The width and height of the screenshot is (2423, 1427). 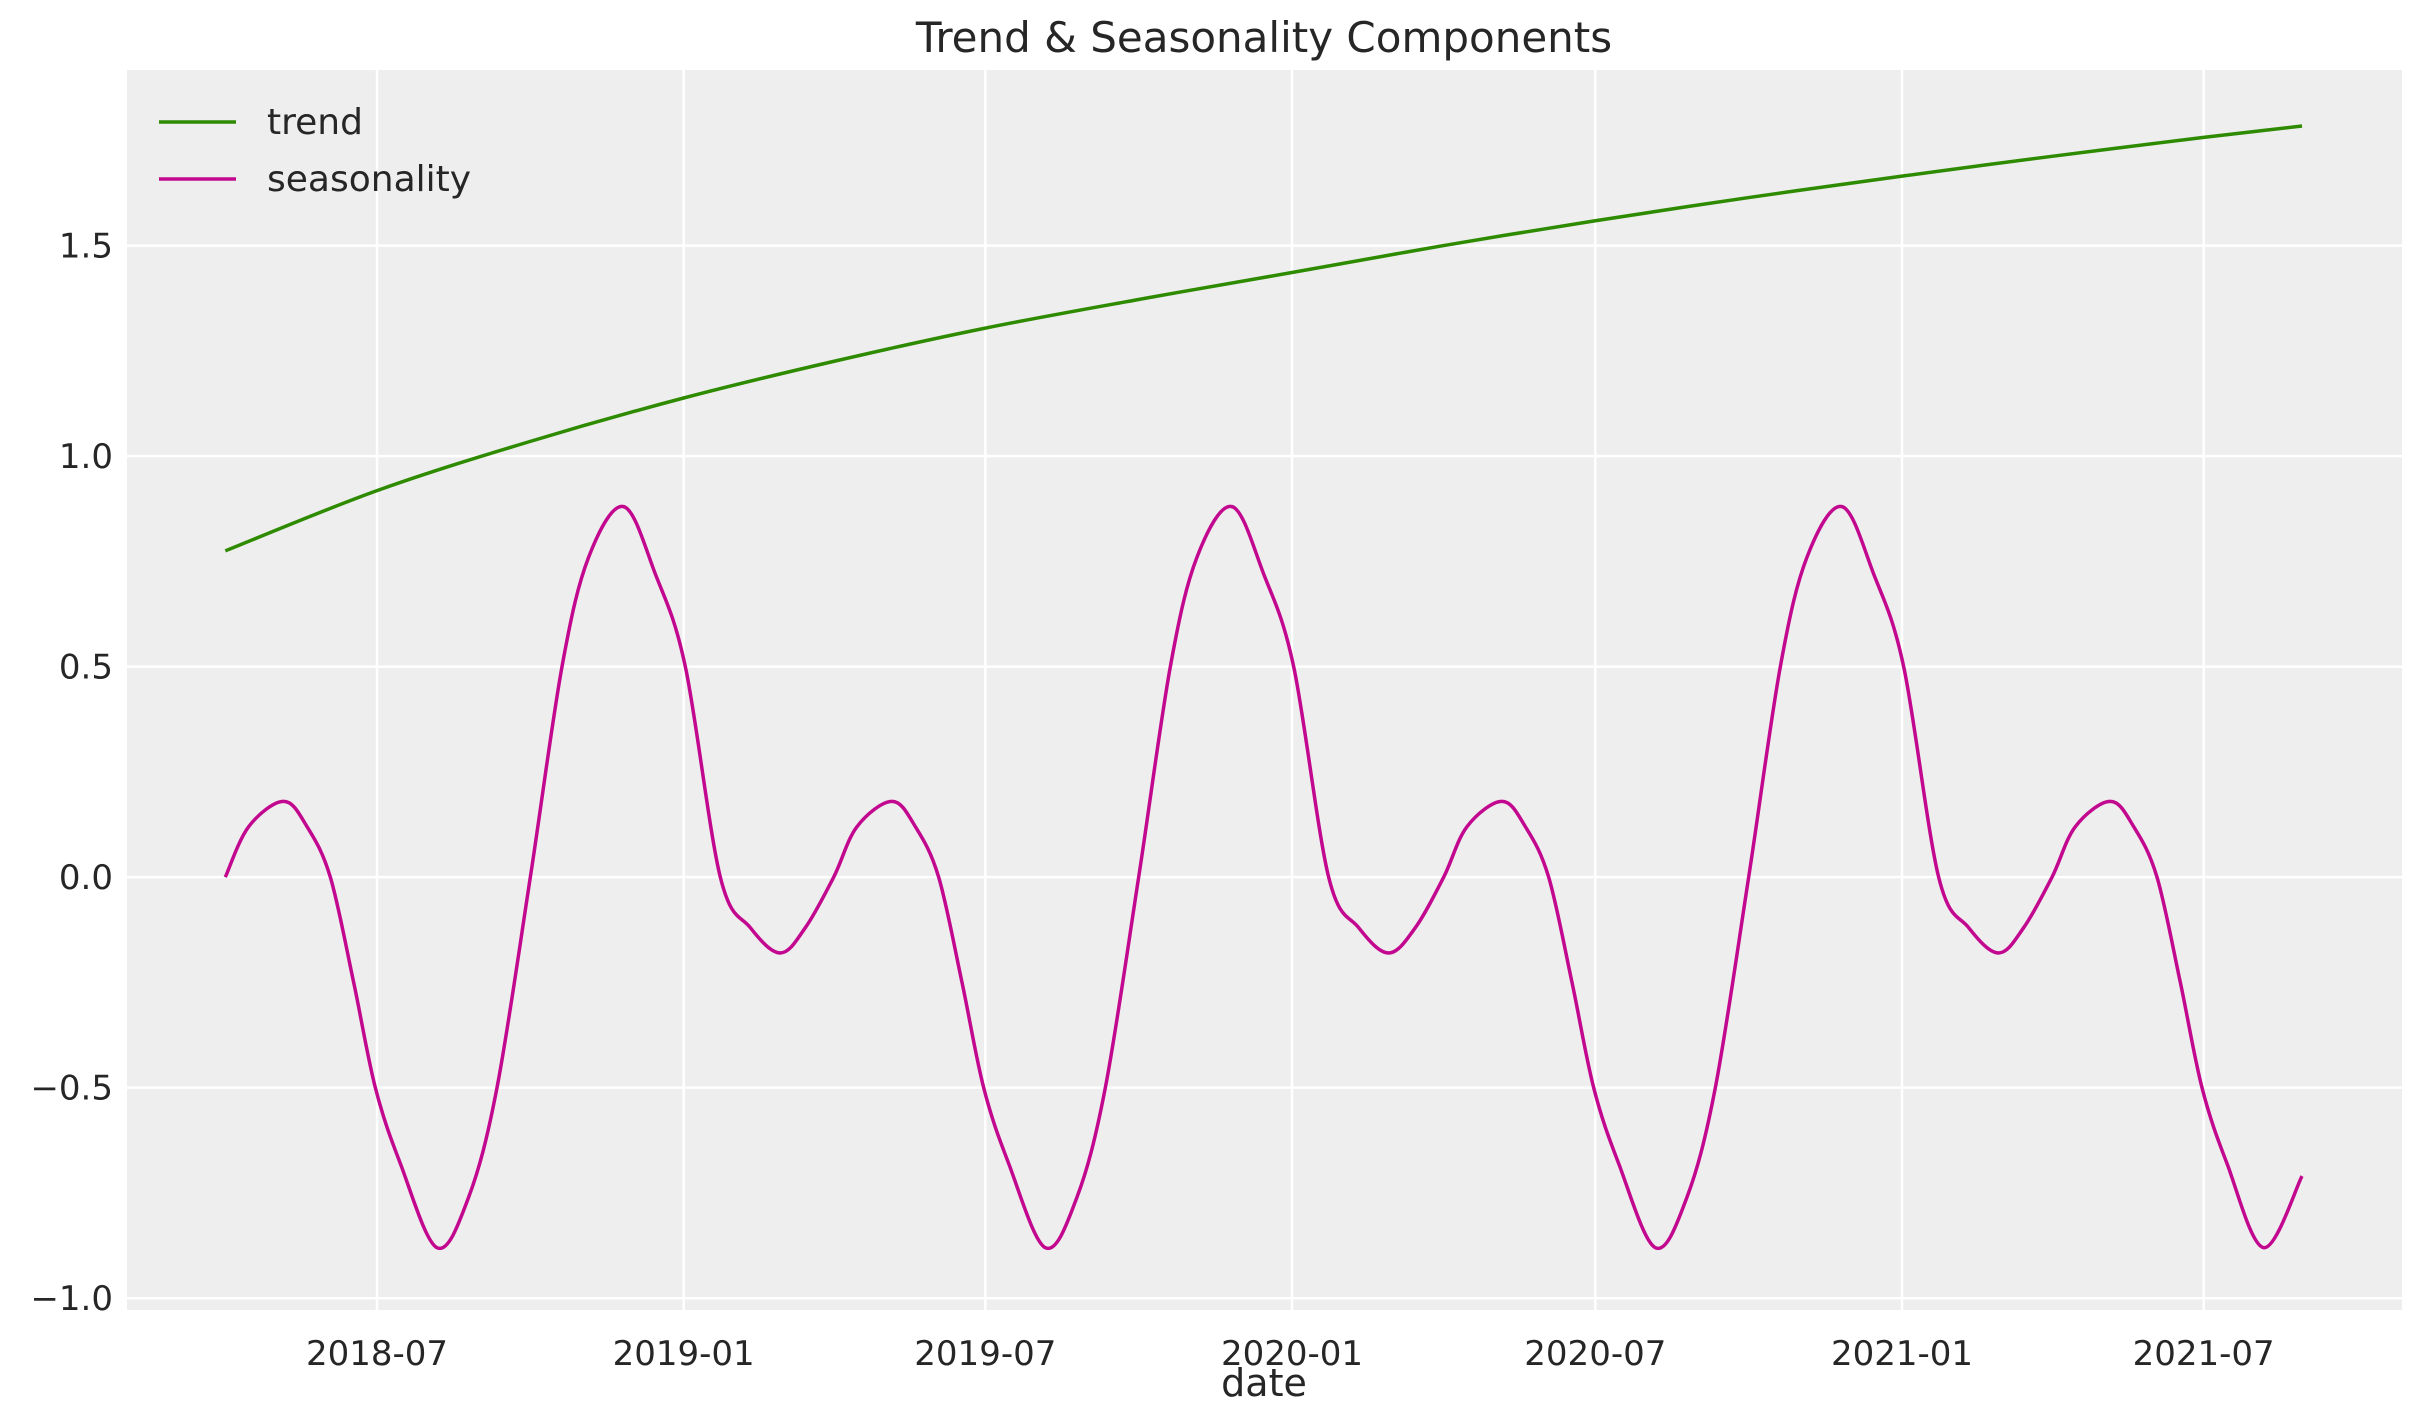 I want to click on x-tick-label: 2019-07, so click(x=985, y=1354).